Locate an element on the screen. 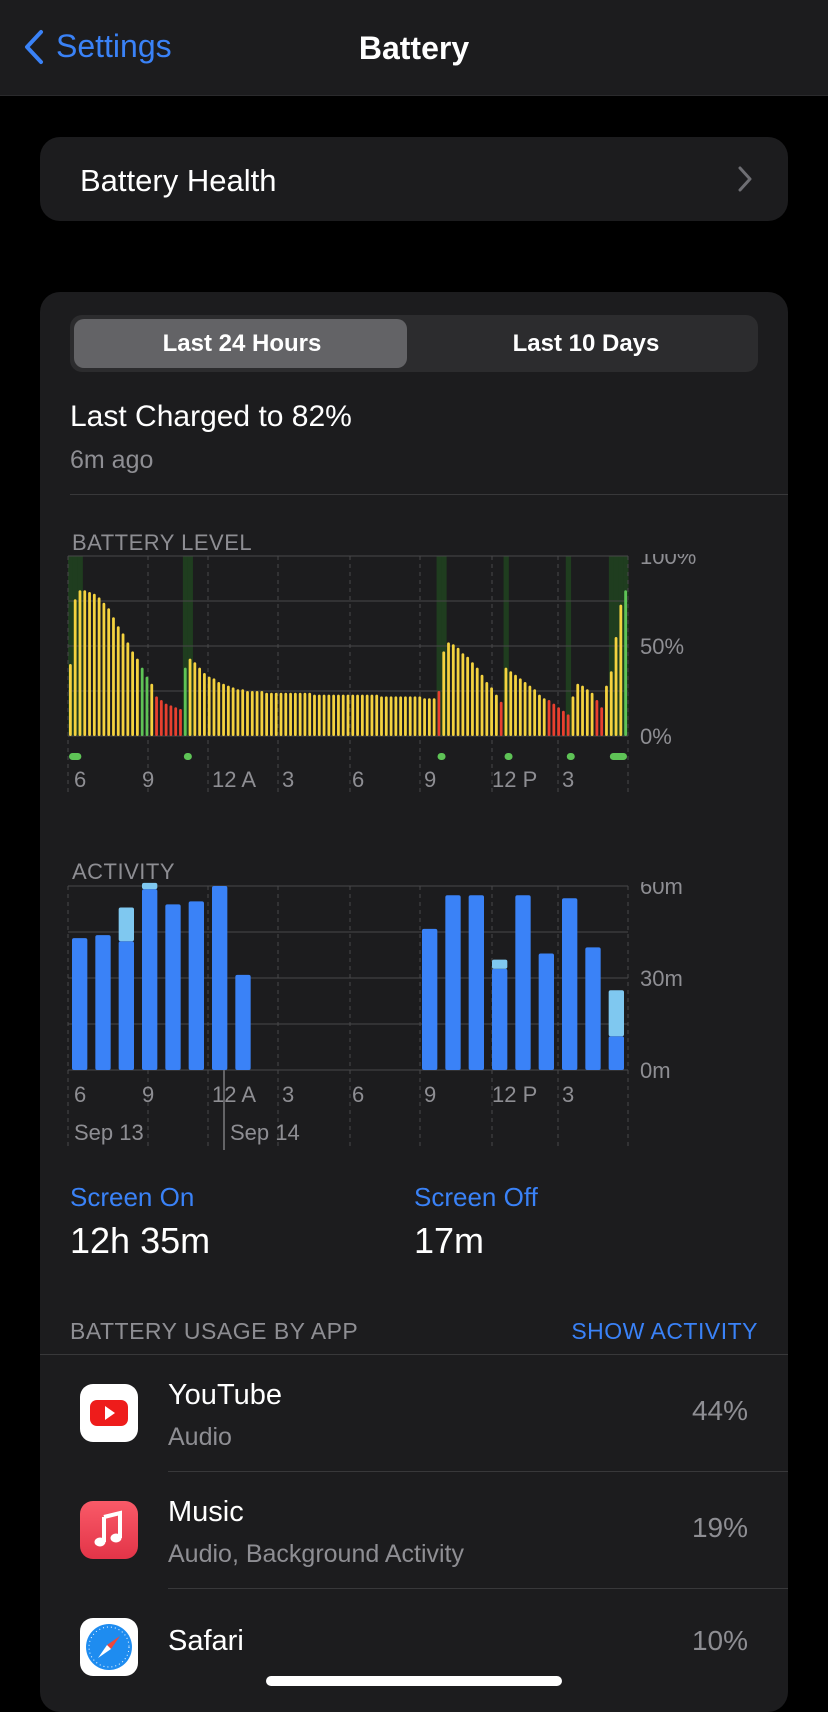 Image resolution: width=828 pixels, height=1712 pixels. screen-off-label: Screen Off is located at coordinates (476, 1197).